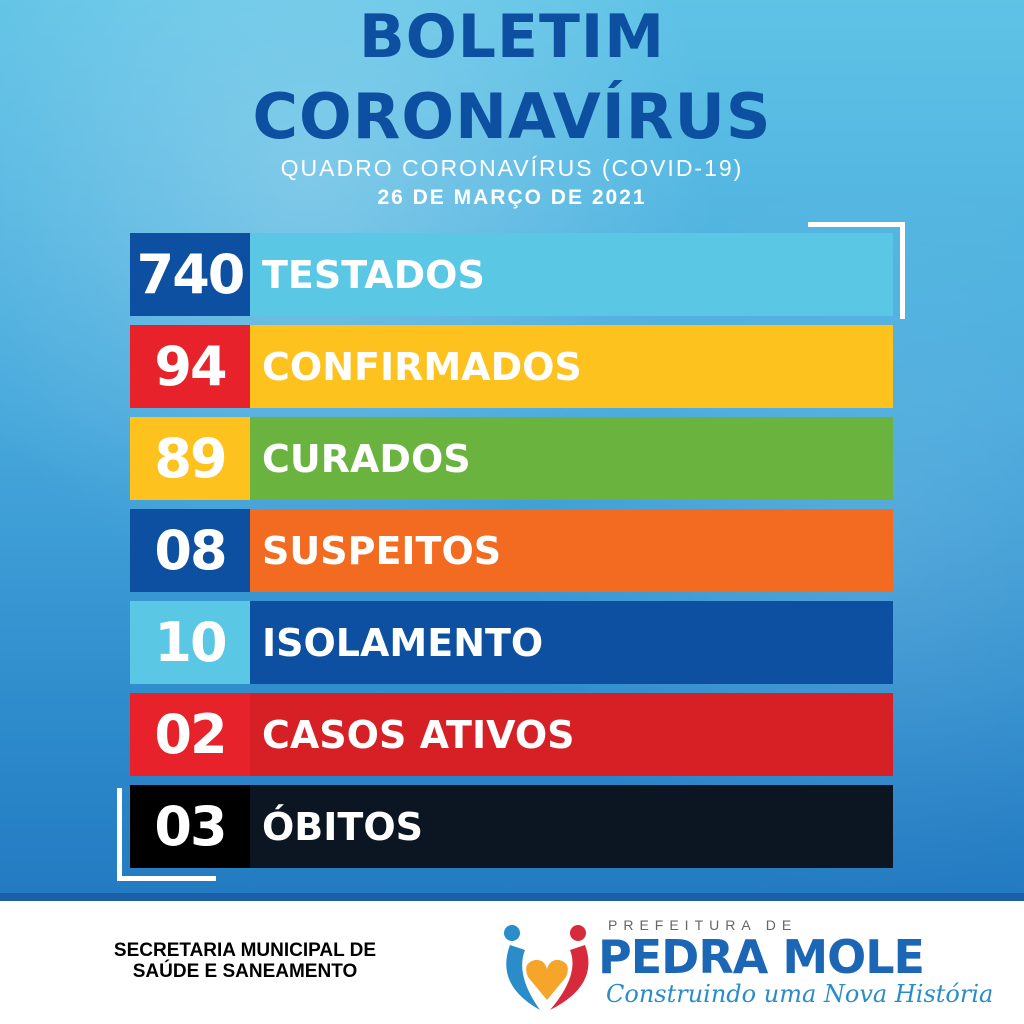 This screenshot has height=1024, width=1024. Describe the element at coordinates (571, 366) in the screenshot. I see `stat-label: CONFIRMADOS` at that location.